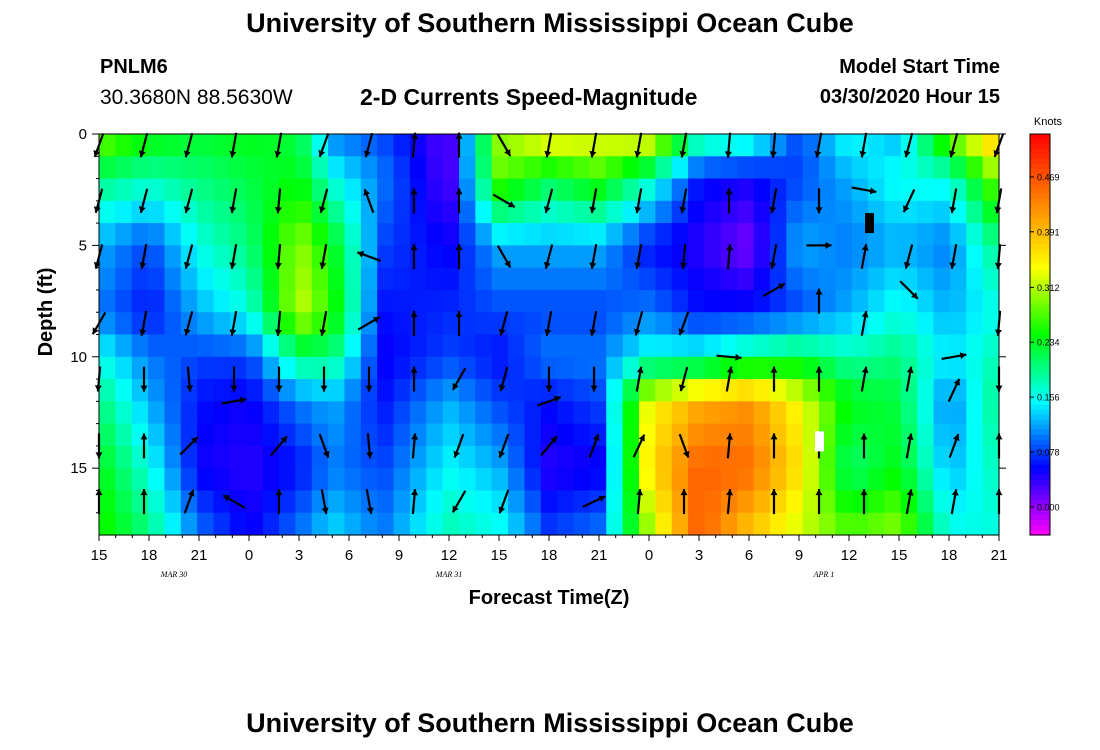 The image size is (1100, 750). I want to click on date-label: MAR 30, so click(173, 574).